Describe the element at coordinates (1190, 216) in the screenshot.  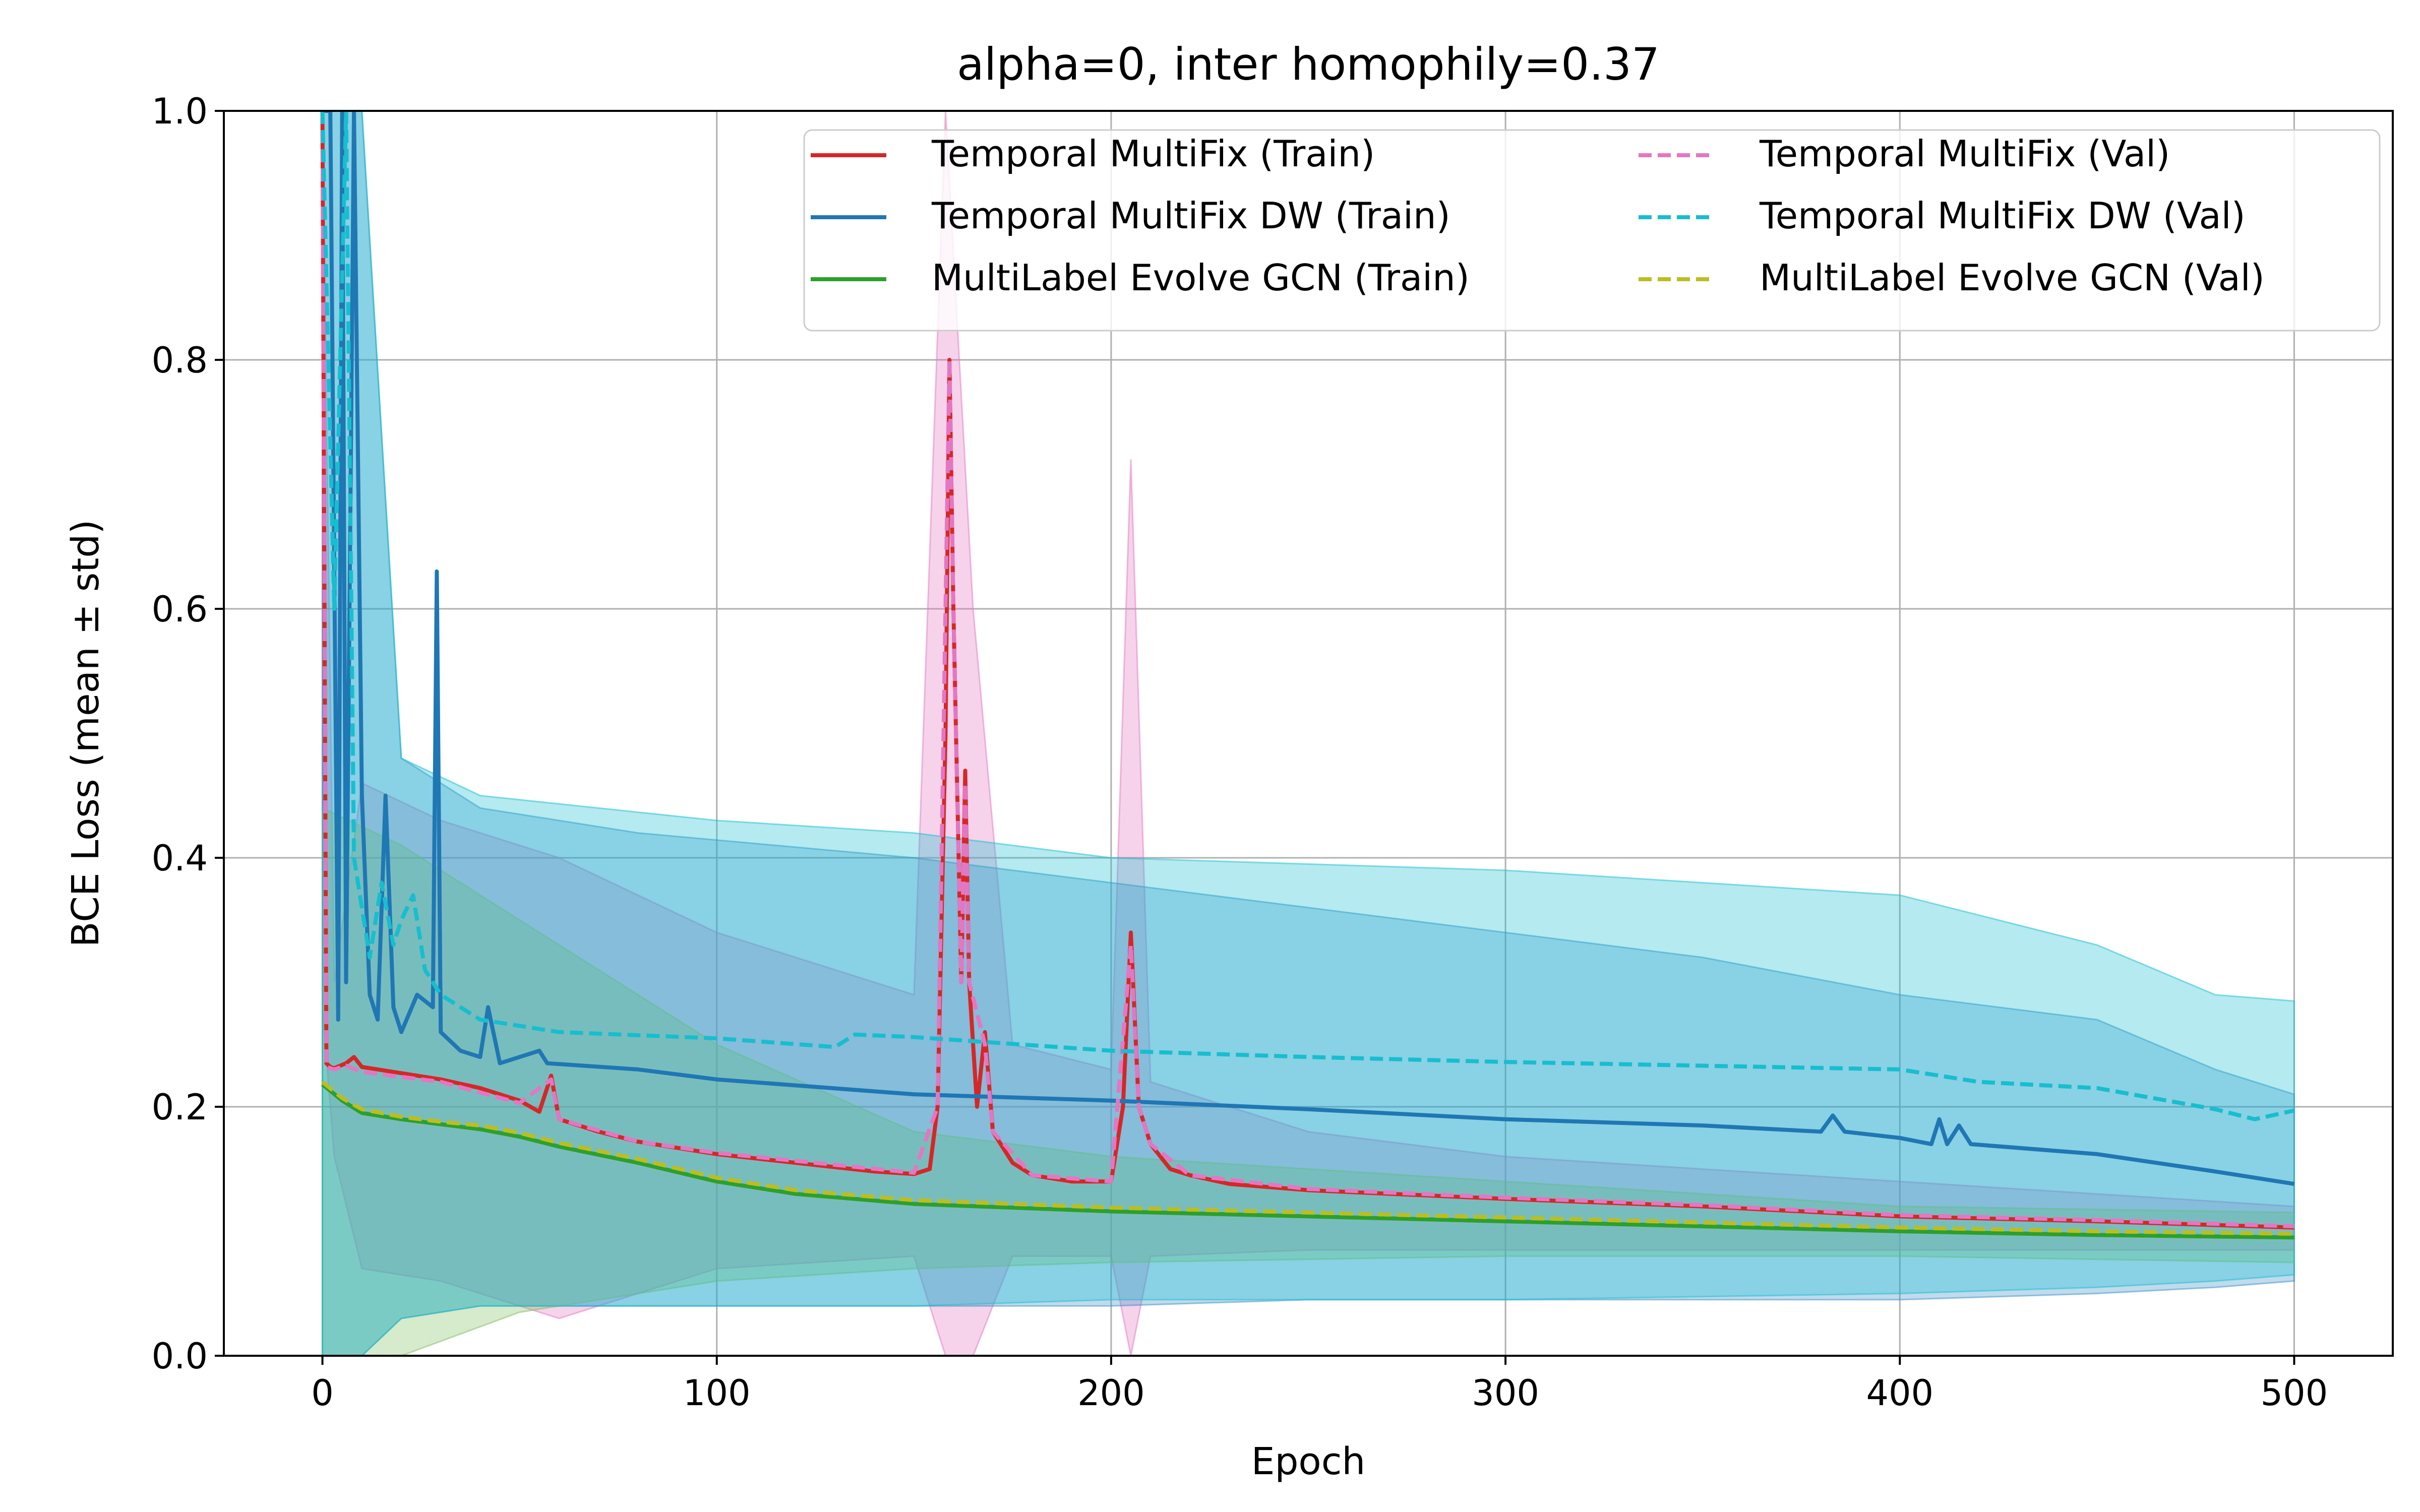
I see `legend-label: Temporal MultiFix DW (Train)` at that location.